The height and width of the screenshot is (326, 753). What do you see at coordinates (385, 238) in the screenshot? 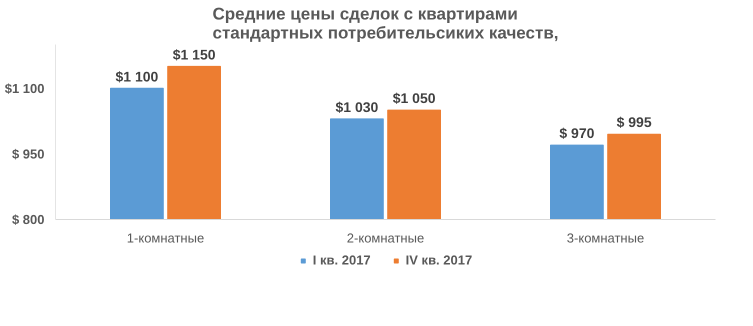
I see `x-tick-label: 2-комнатные` at bounding box center [385, 238].